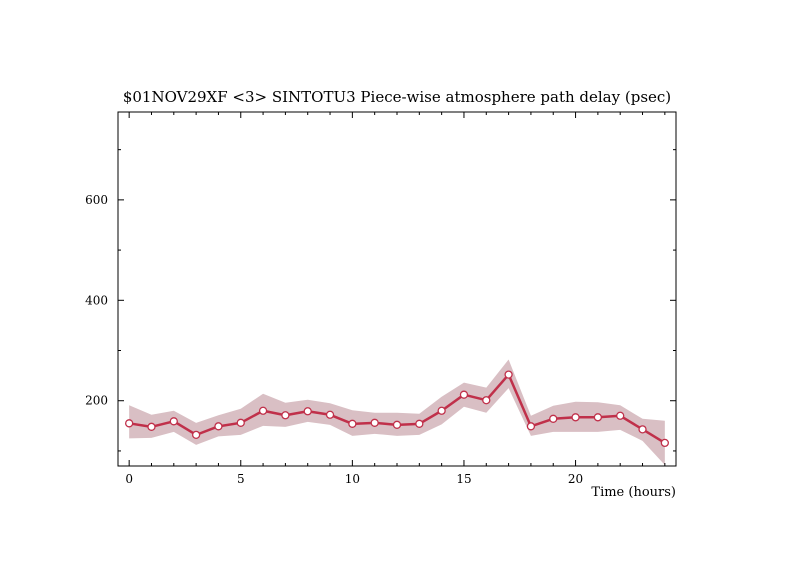 Image resolution: width=794 pixels, height=577 pixels. I want to click on x-tick-label: 0, so click(129, 479).